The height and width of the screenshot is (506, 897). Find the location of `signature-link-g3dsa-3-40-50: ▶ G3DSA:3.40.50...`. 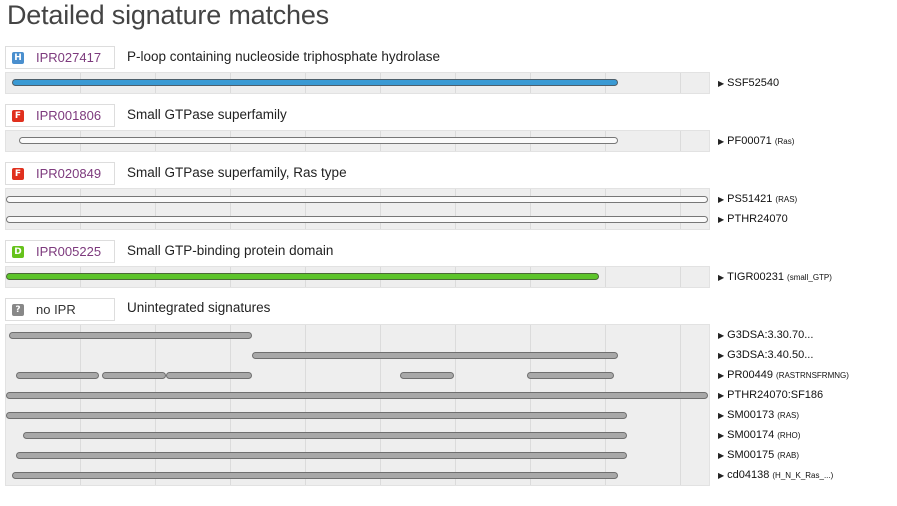

signature-link-g3dsa-3-40-50: ▶ G3DSA:3.40.50... is located at coordinates (765, 355).